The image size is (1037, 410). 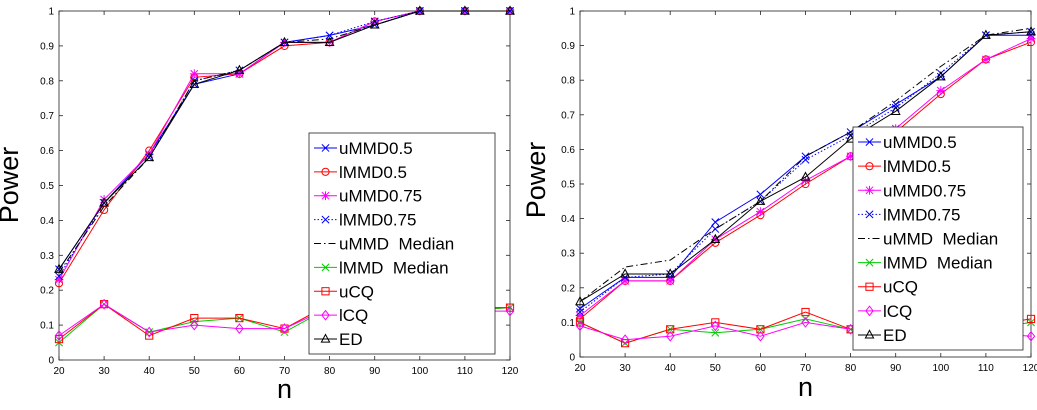 I want to click on legend-box, so click(x=938, y=238).